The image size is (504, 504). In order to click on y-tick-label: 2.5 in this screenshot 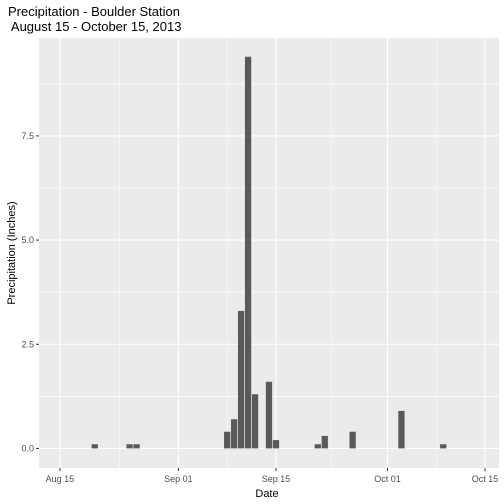, I will do `click(27, 344)`.